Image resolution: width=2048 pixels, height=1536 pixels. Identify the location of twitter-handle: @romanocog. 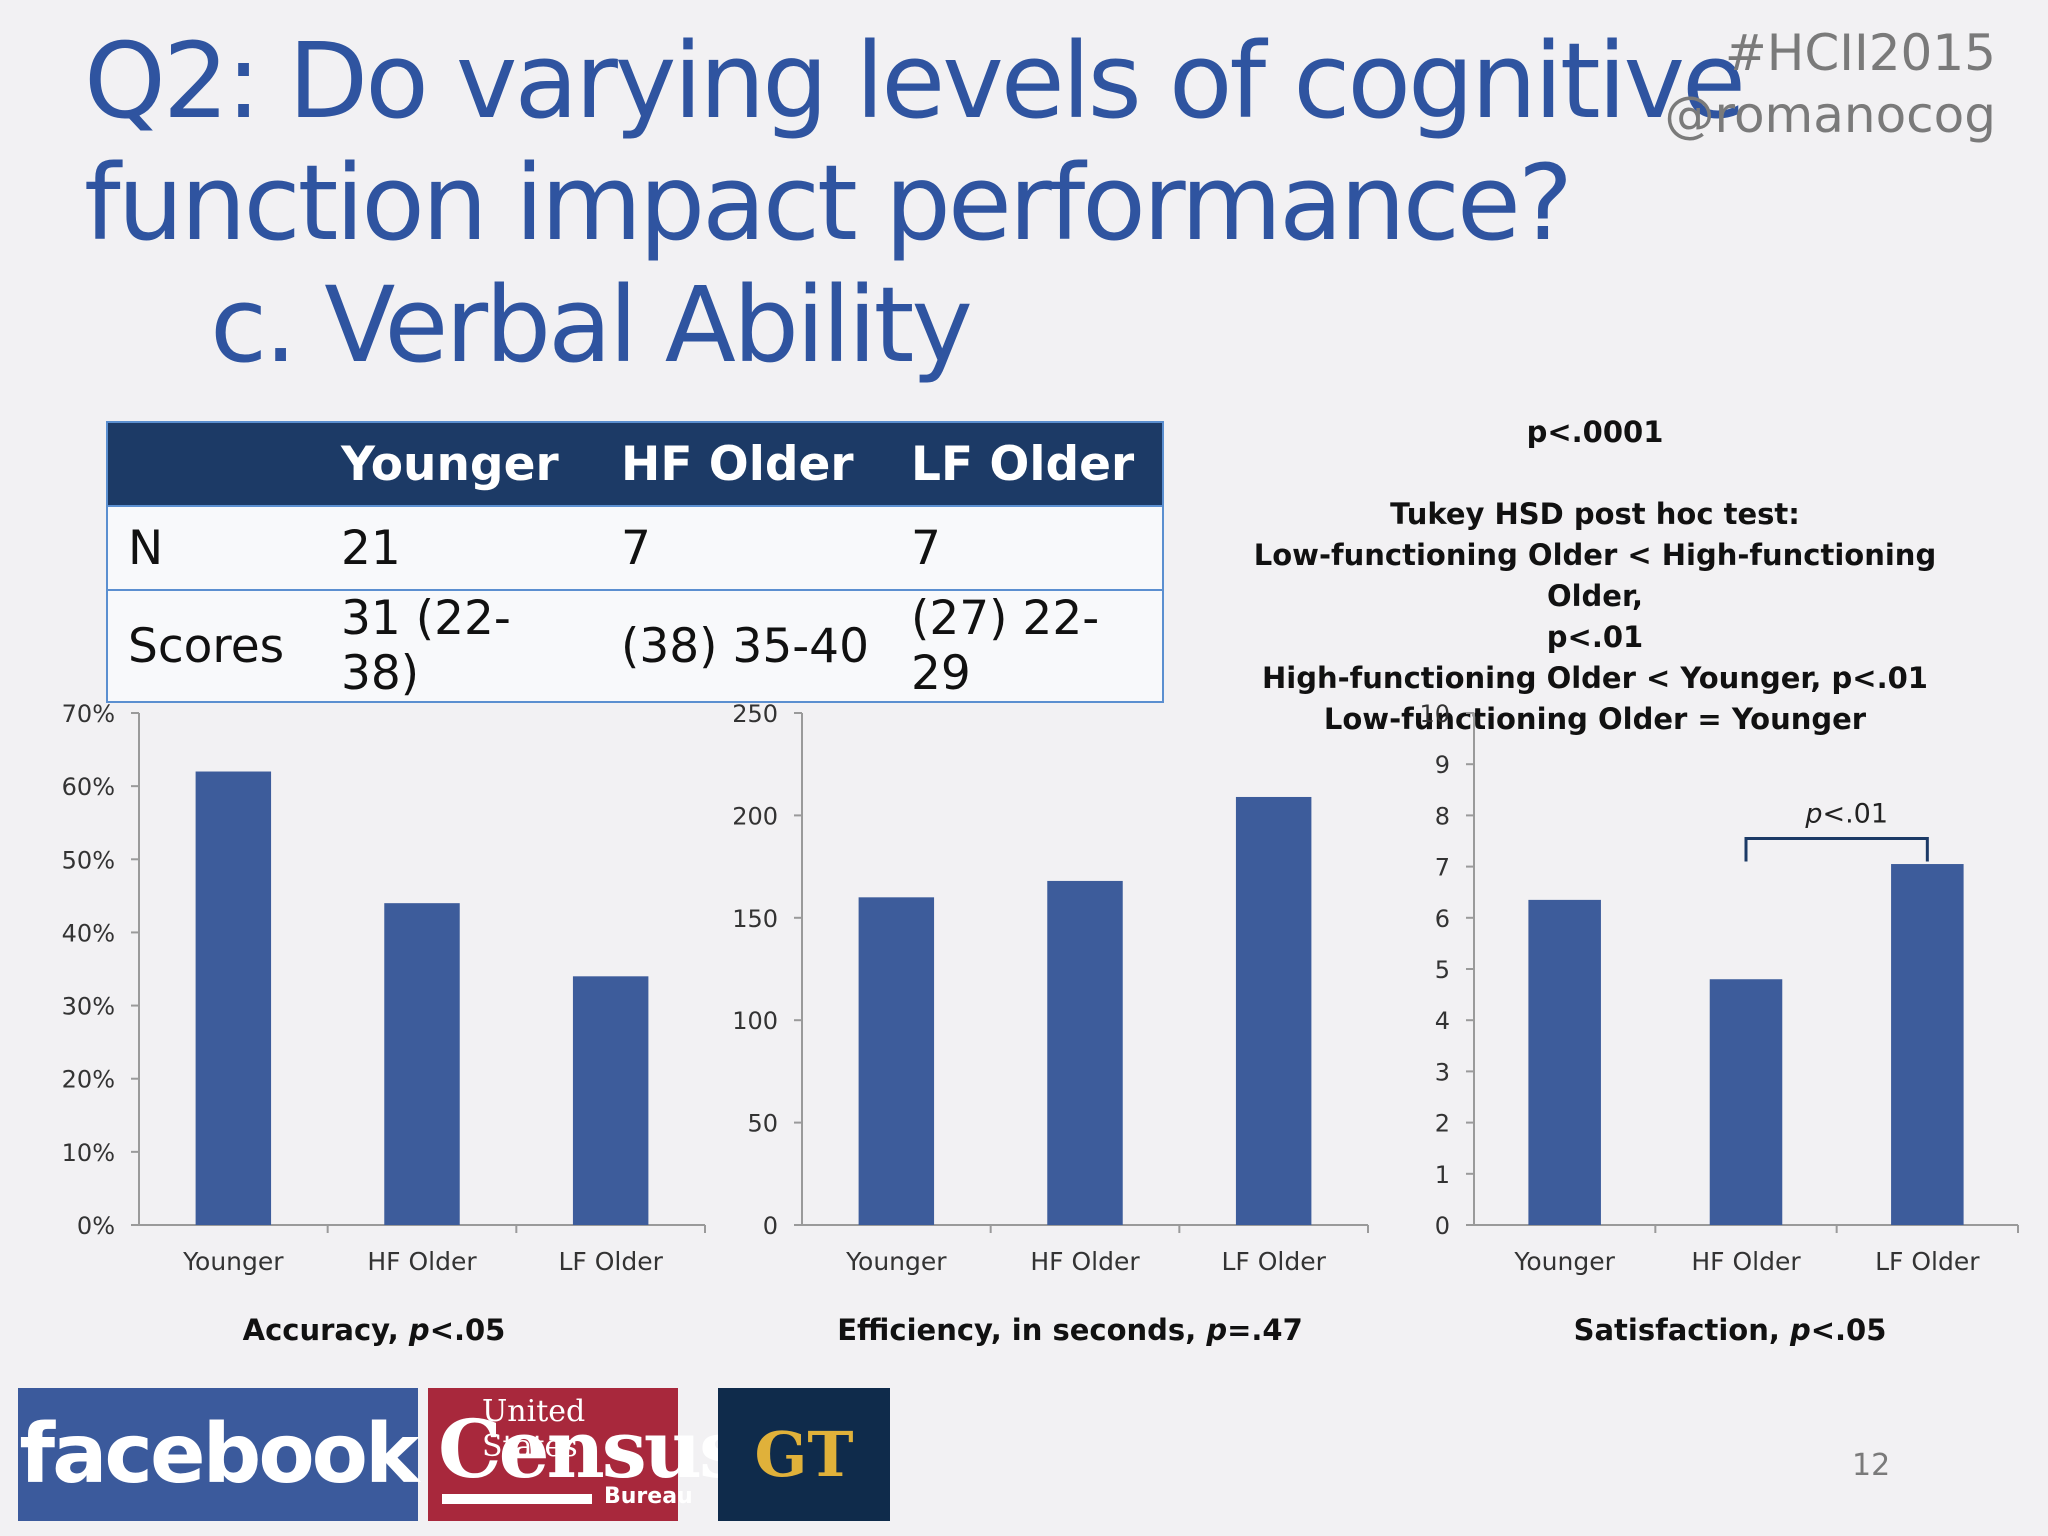
(1830, 115).